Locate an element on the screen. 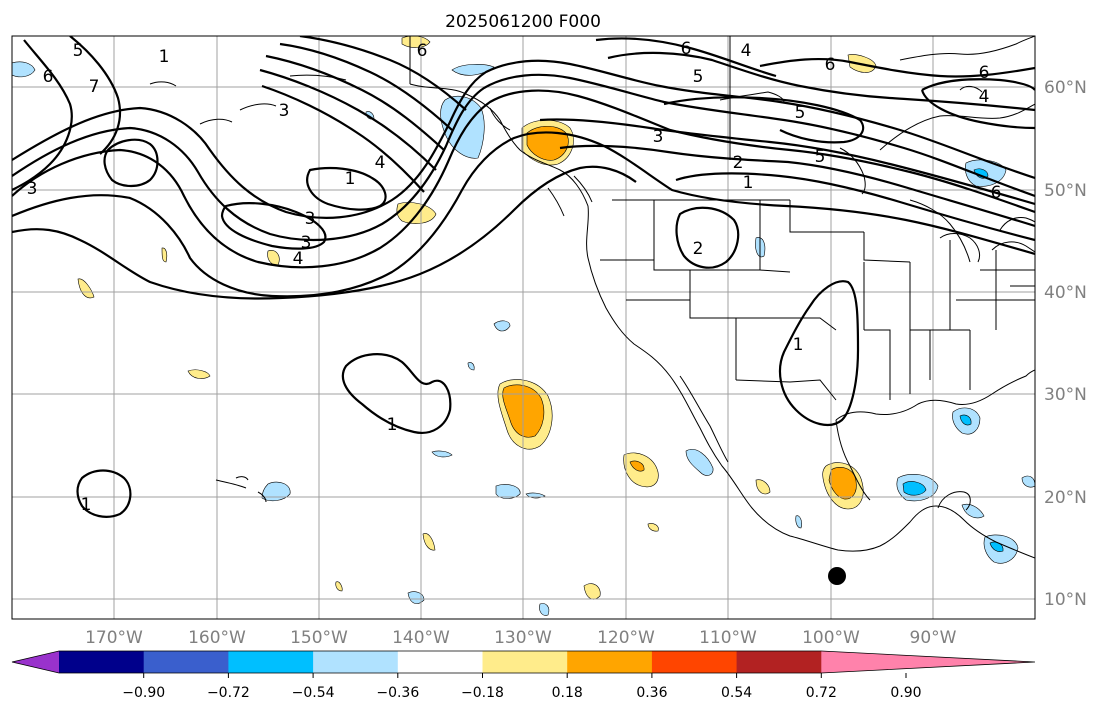  lon-label: 90°W is located at coordinates (933, 638).